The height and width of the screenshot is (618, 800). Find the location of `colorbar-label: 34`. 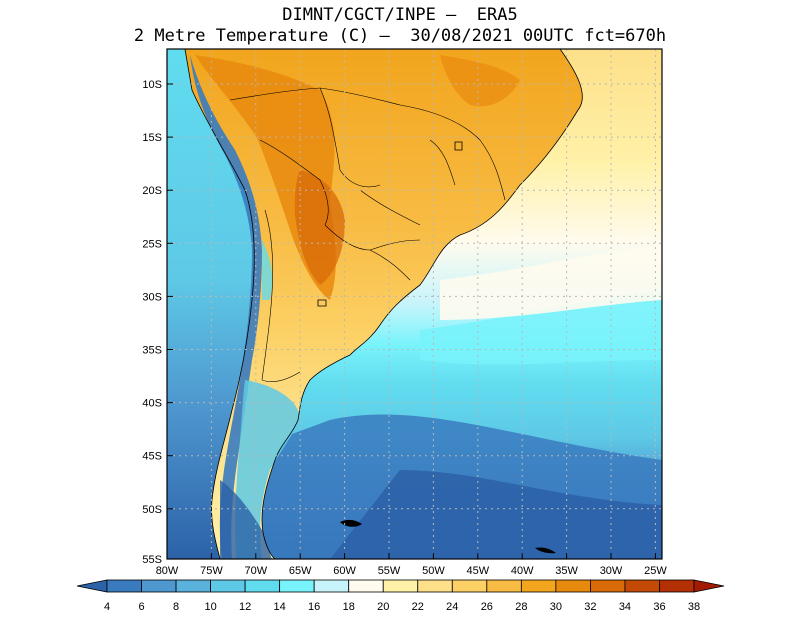

colorbar-label: 34 is located at coordinates (625, 607).